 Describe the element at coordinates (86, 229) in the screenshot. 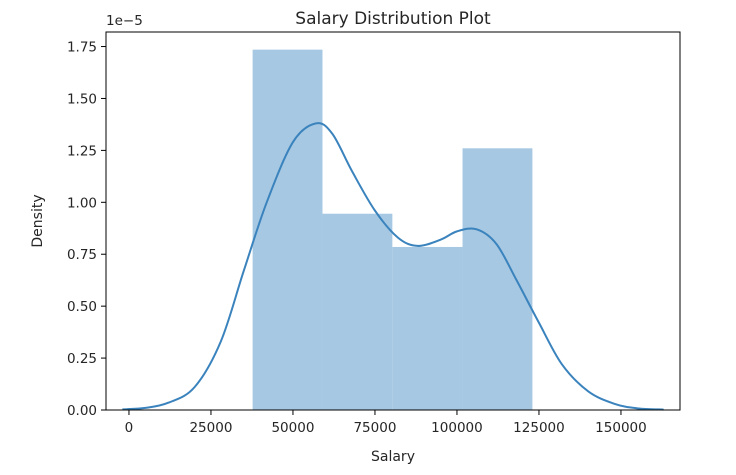

I see `y-axis-ticks: 0.00 0.25 0.50 0.75 1.00 1.25 1.50 1.75` at that location.